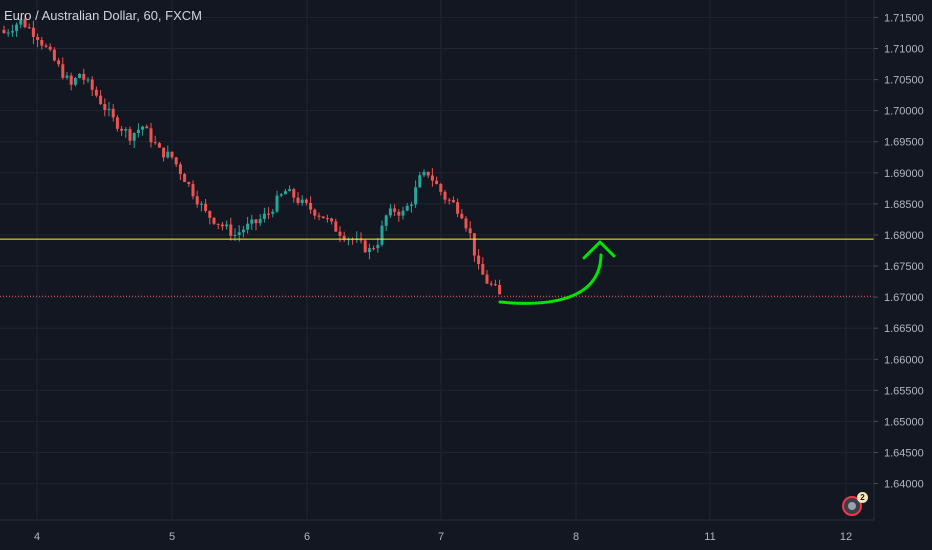 The width and height of the screenshot is (932, 550). I want to click on time-tick-label: 4, so click(37, 537).